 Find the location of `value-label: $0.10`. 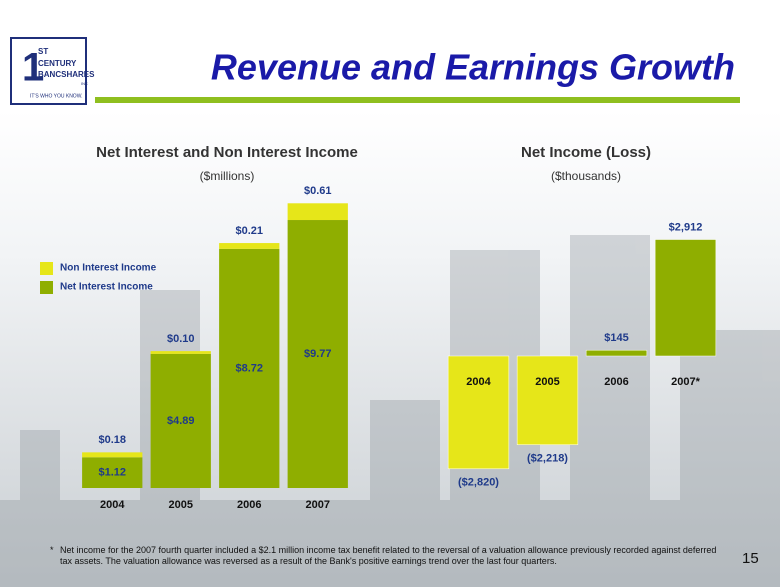

value-label: $0.10 is located at coordinates (181, 339).